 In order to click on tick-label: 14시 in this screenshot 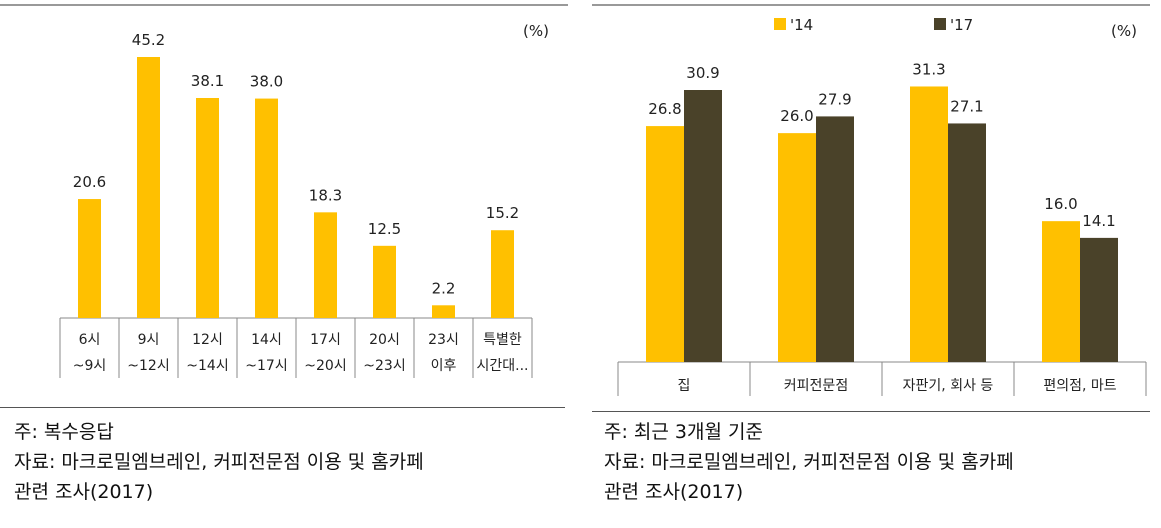, I will do `click(266, 340)`.